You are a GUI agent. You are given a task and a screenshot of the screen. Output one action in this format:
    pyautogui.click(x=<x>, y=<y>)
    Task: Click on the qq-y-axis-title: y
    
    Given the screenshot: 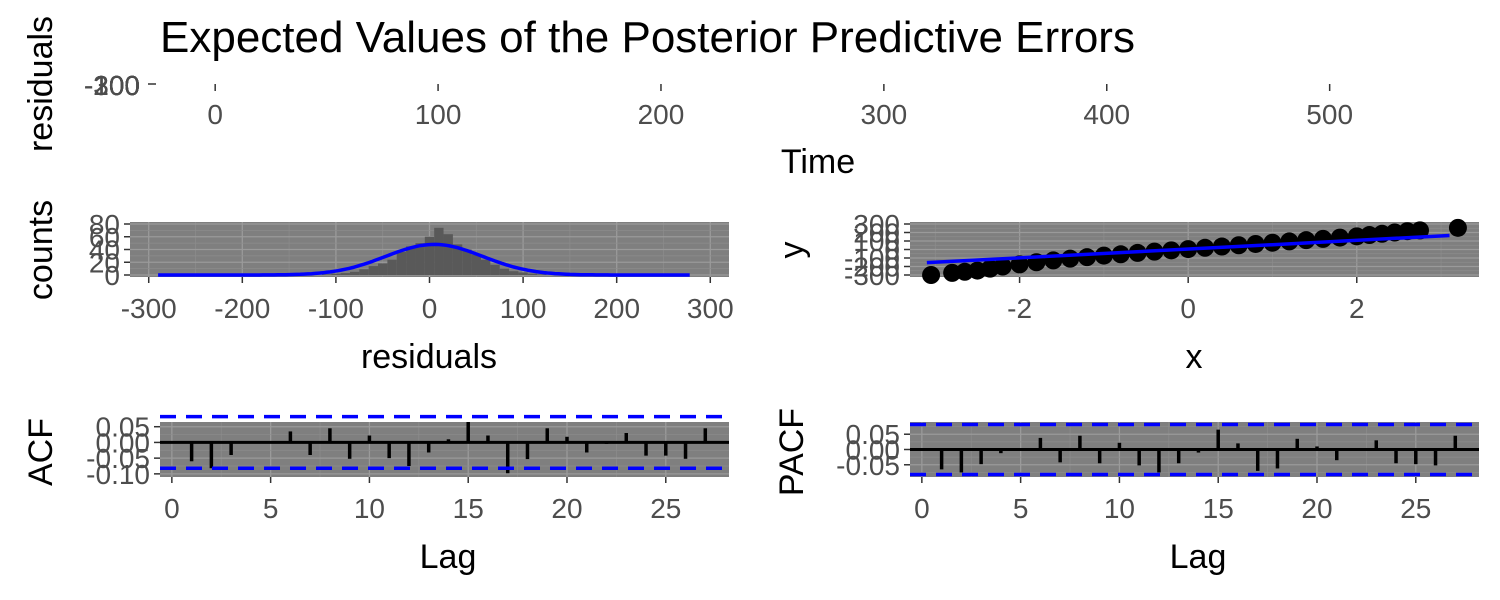 What is the action you would take?
    pyautogui.click(x=792, y=250)
    